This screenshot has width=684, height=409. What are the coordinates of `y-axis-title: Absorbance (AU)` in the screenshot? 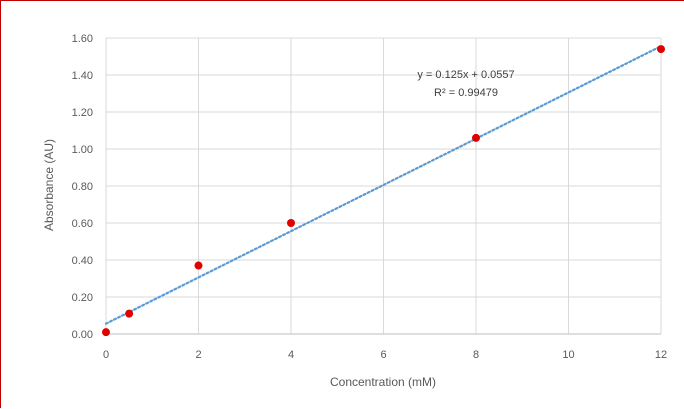 It's located at (49, 185).